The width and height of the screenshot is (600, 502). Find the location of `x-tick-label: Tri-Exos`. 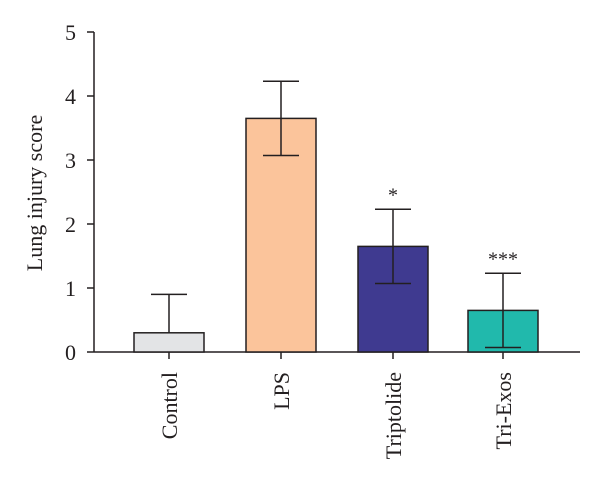

x-tick-label: Tri-Exos is located at coordinates (503, 410).